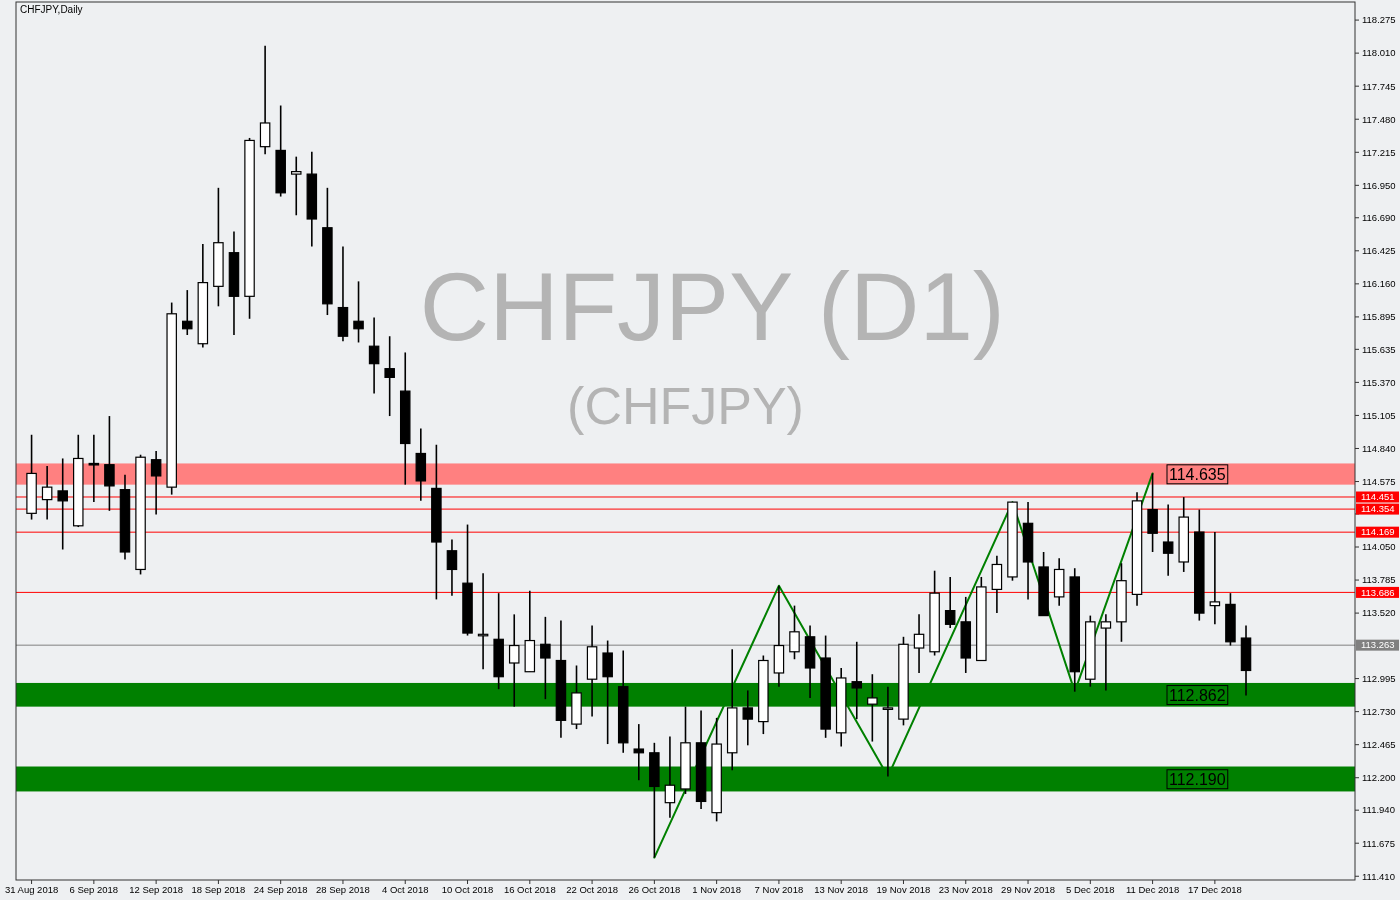 The image size is (1400, 900). I want to click on y-tick-label: 117.745, so click(1379, 86).